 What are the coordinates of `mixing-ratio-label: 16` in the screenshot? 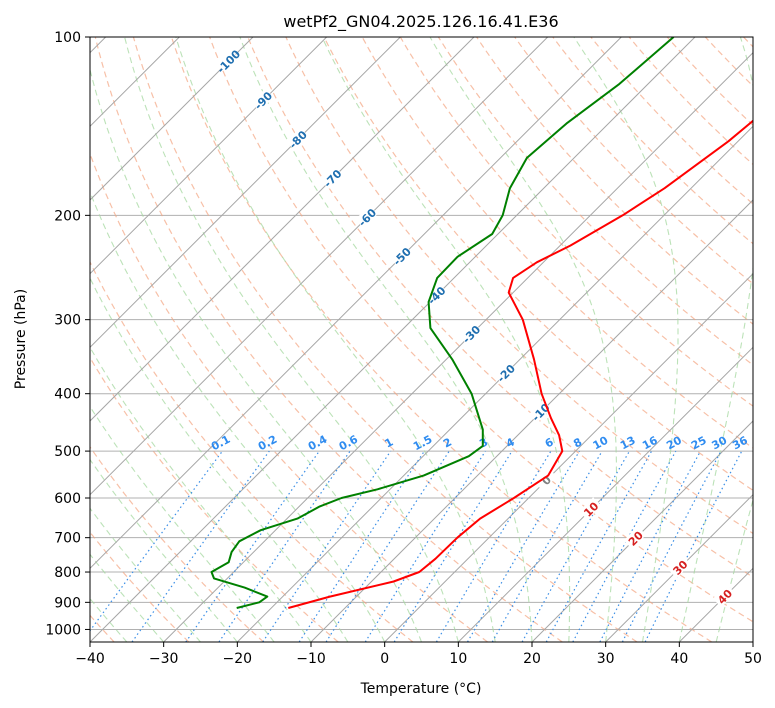 It's located at (650, 443).